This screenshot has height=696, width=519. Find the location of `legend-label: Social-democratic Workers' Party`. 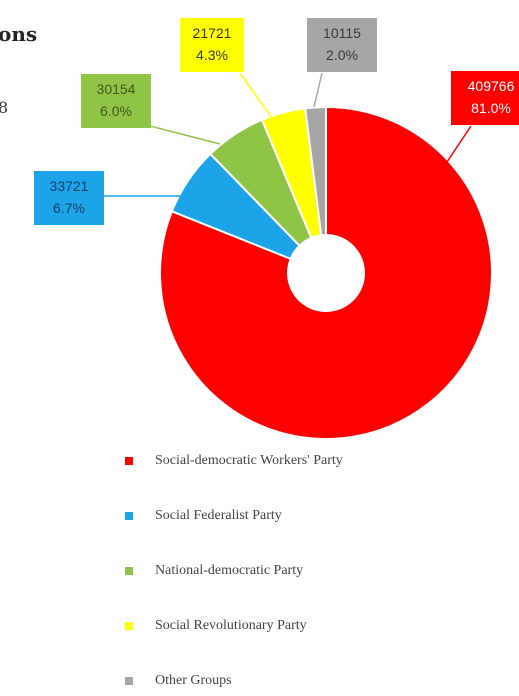

legend-label: Social-democratic Workers' Party is located at coordinates (249, 460).